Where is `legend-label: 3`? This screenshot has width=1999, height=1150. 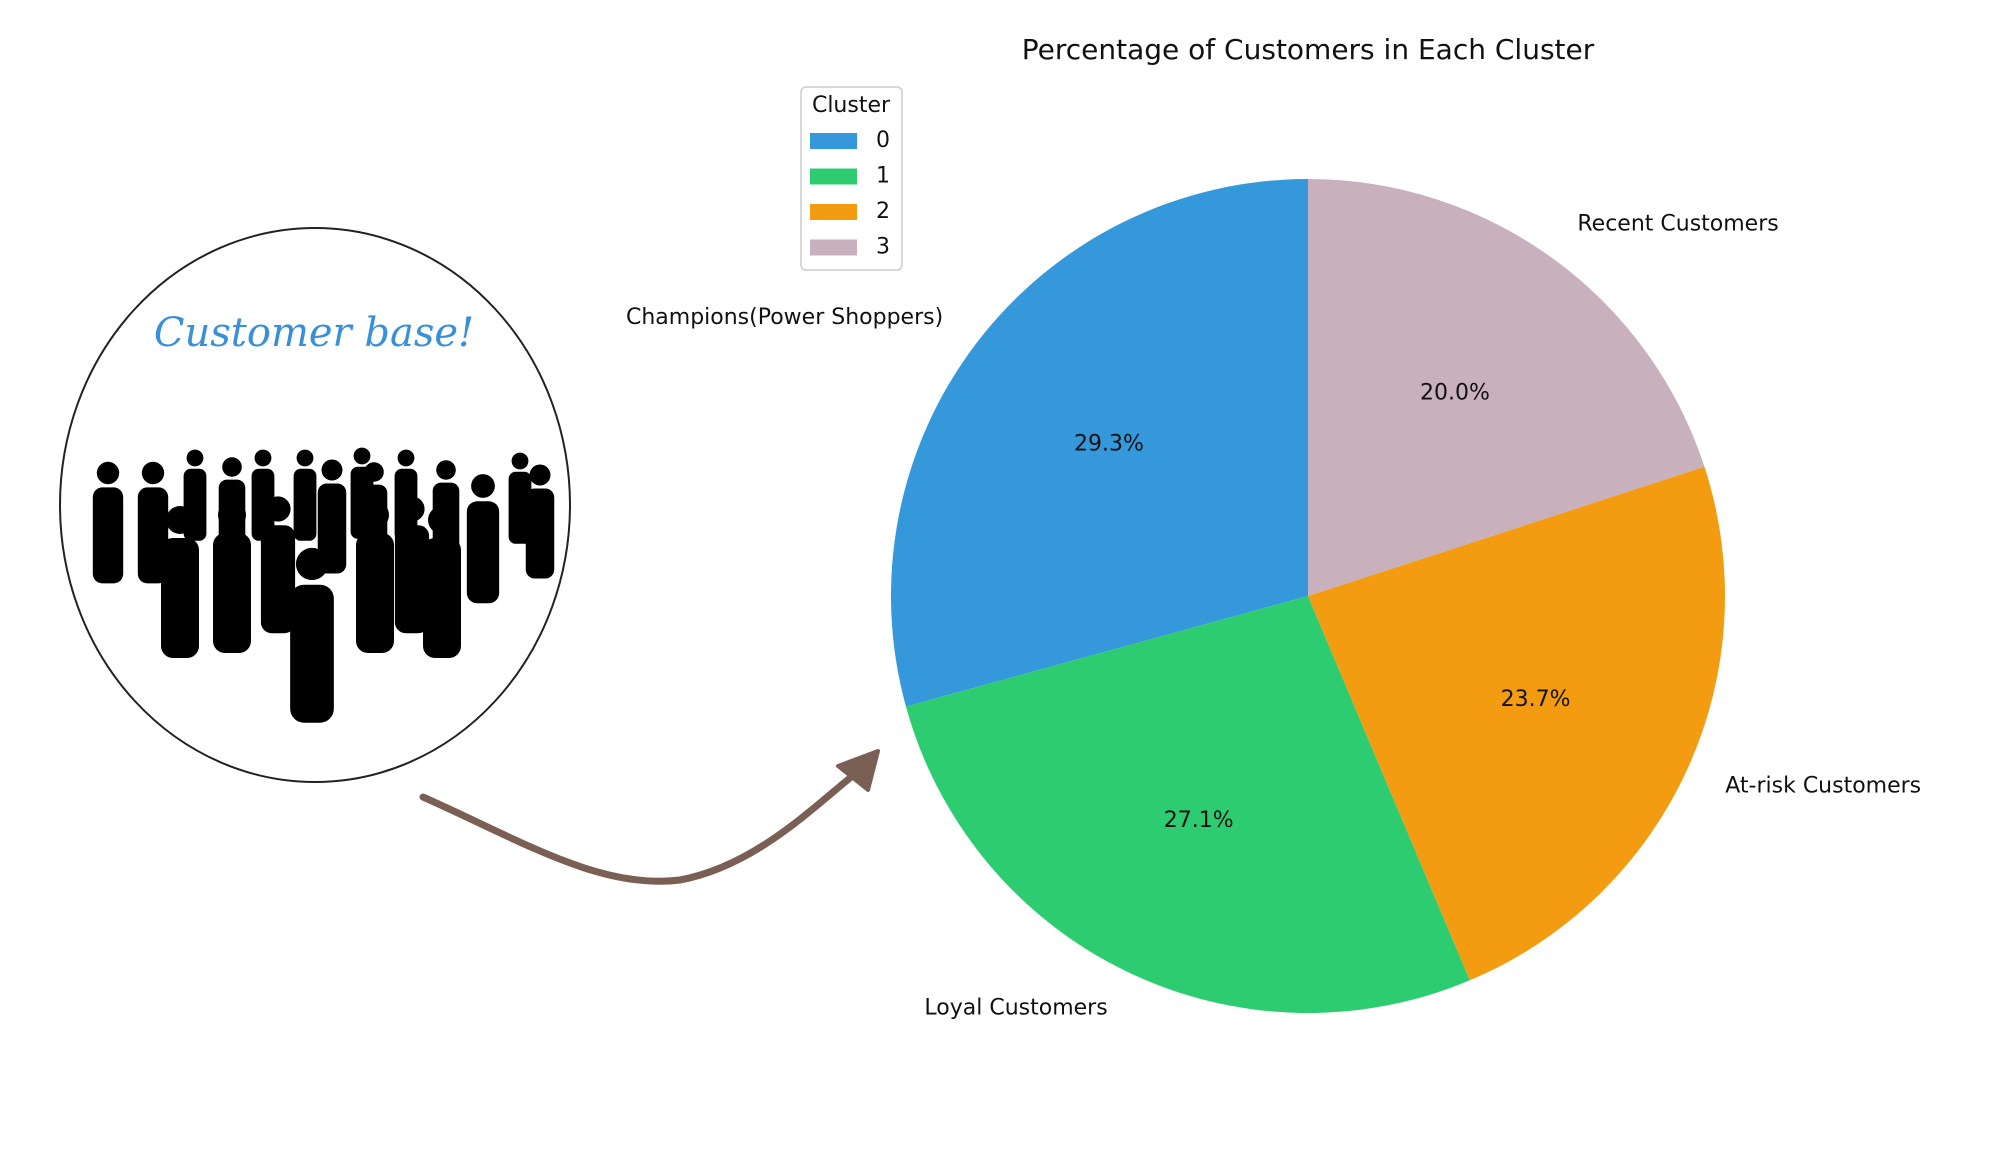 legend-label: 3 is located at coordinates (883, 247).